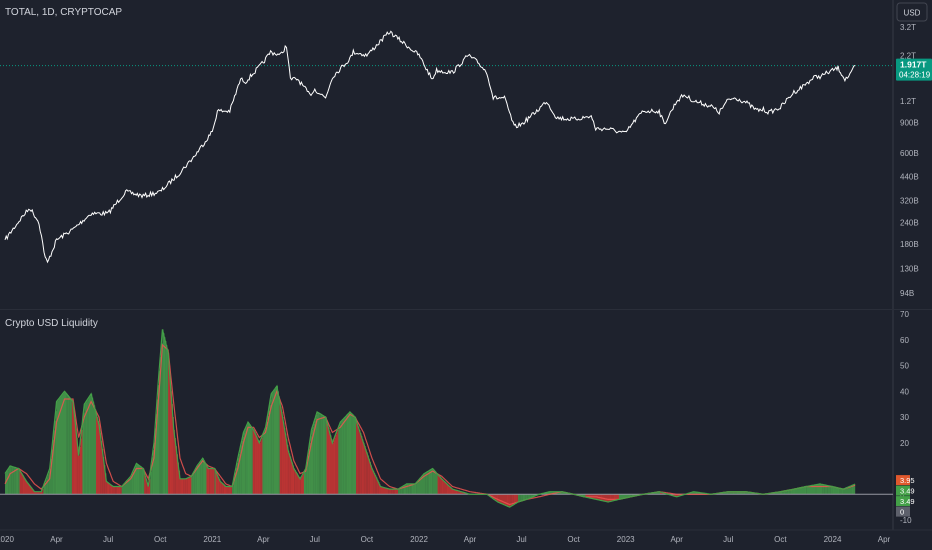 Image resolution: width=932 pixels, height=550 pixels. Describe the element at coordinates (907, 293) in the screenshot. I see `price-tick-label: 94B` at that location.